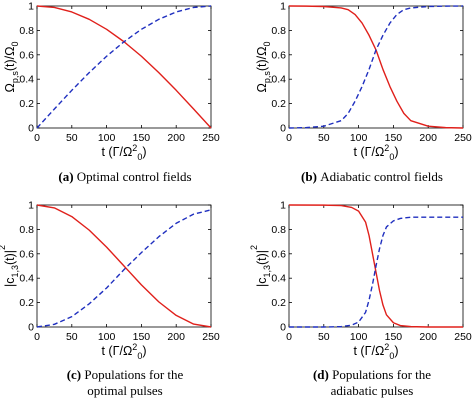  Describe the element at coordinates (134, 176) in the screenshot. I see `panel-caption-text: Optimal control fields` at that location.